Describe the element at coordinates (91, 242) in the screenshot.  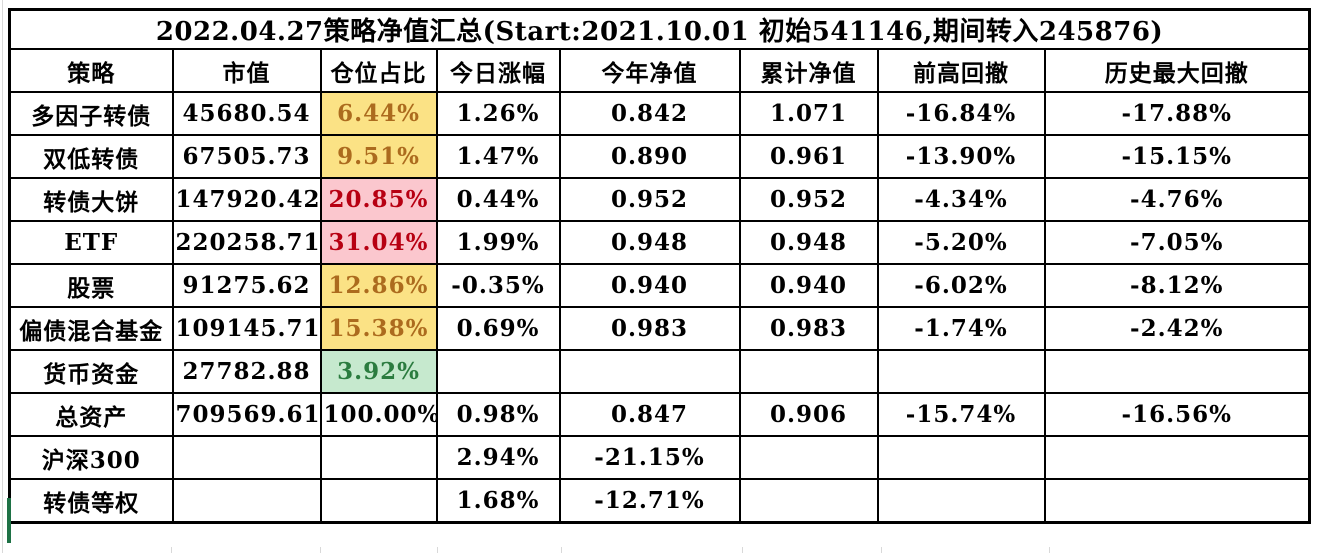
I see `cell-strategy: ETF` at that location.